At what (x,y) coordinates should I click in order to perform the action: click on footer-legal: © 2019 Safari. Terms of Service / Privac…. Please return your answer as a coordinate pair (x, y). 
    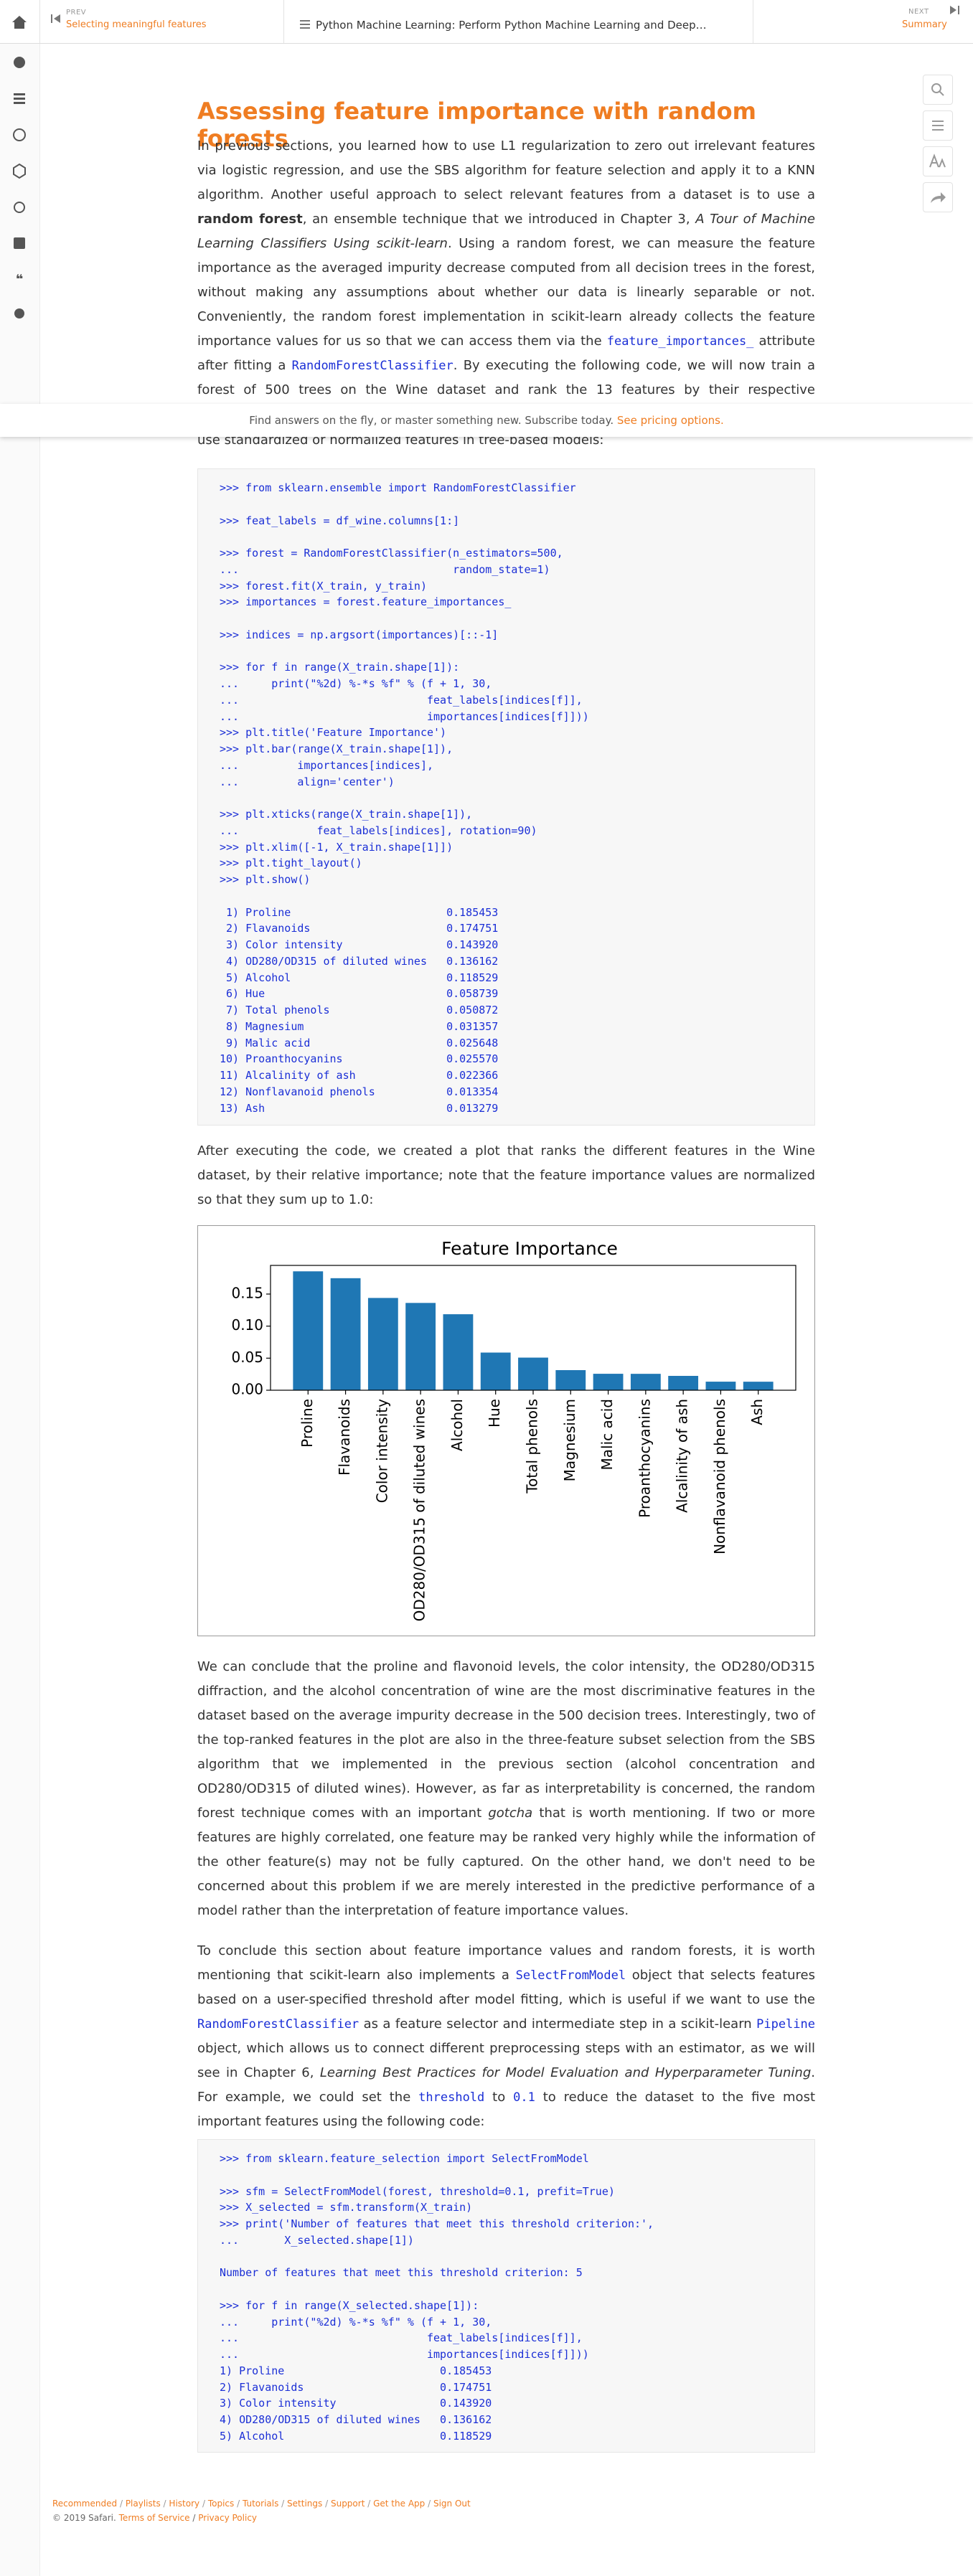
    Looking at the image, I should click on (154, 2518).